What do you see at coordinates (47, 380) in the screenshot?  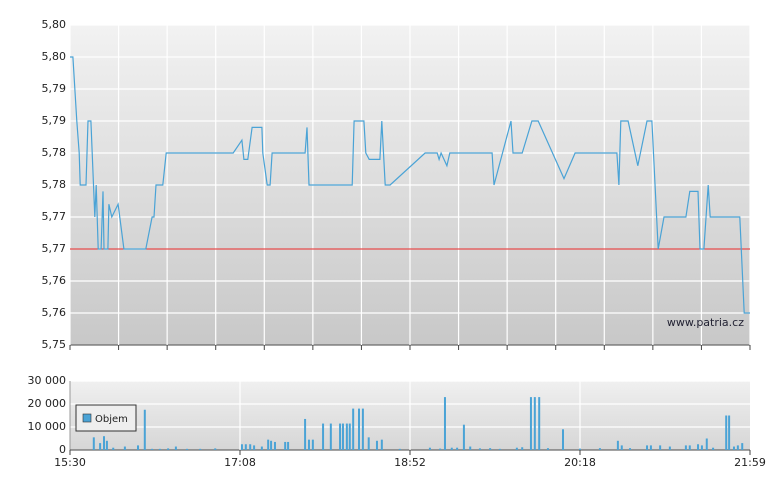 I see `y-tick-label: 30 000` at bounding box center [47, 380].